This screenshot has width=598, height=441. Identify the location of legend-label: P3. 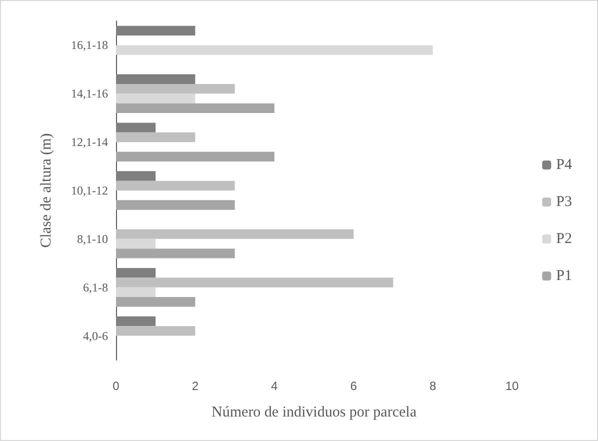
(564, 202).